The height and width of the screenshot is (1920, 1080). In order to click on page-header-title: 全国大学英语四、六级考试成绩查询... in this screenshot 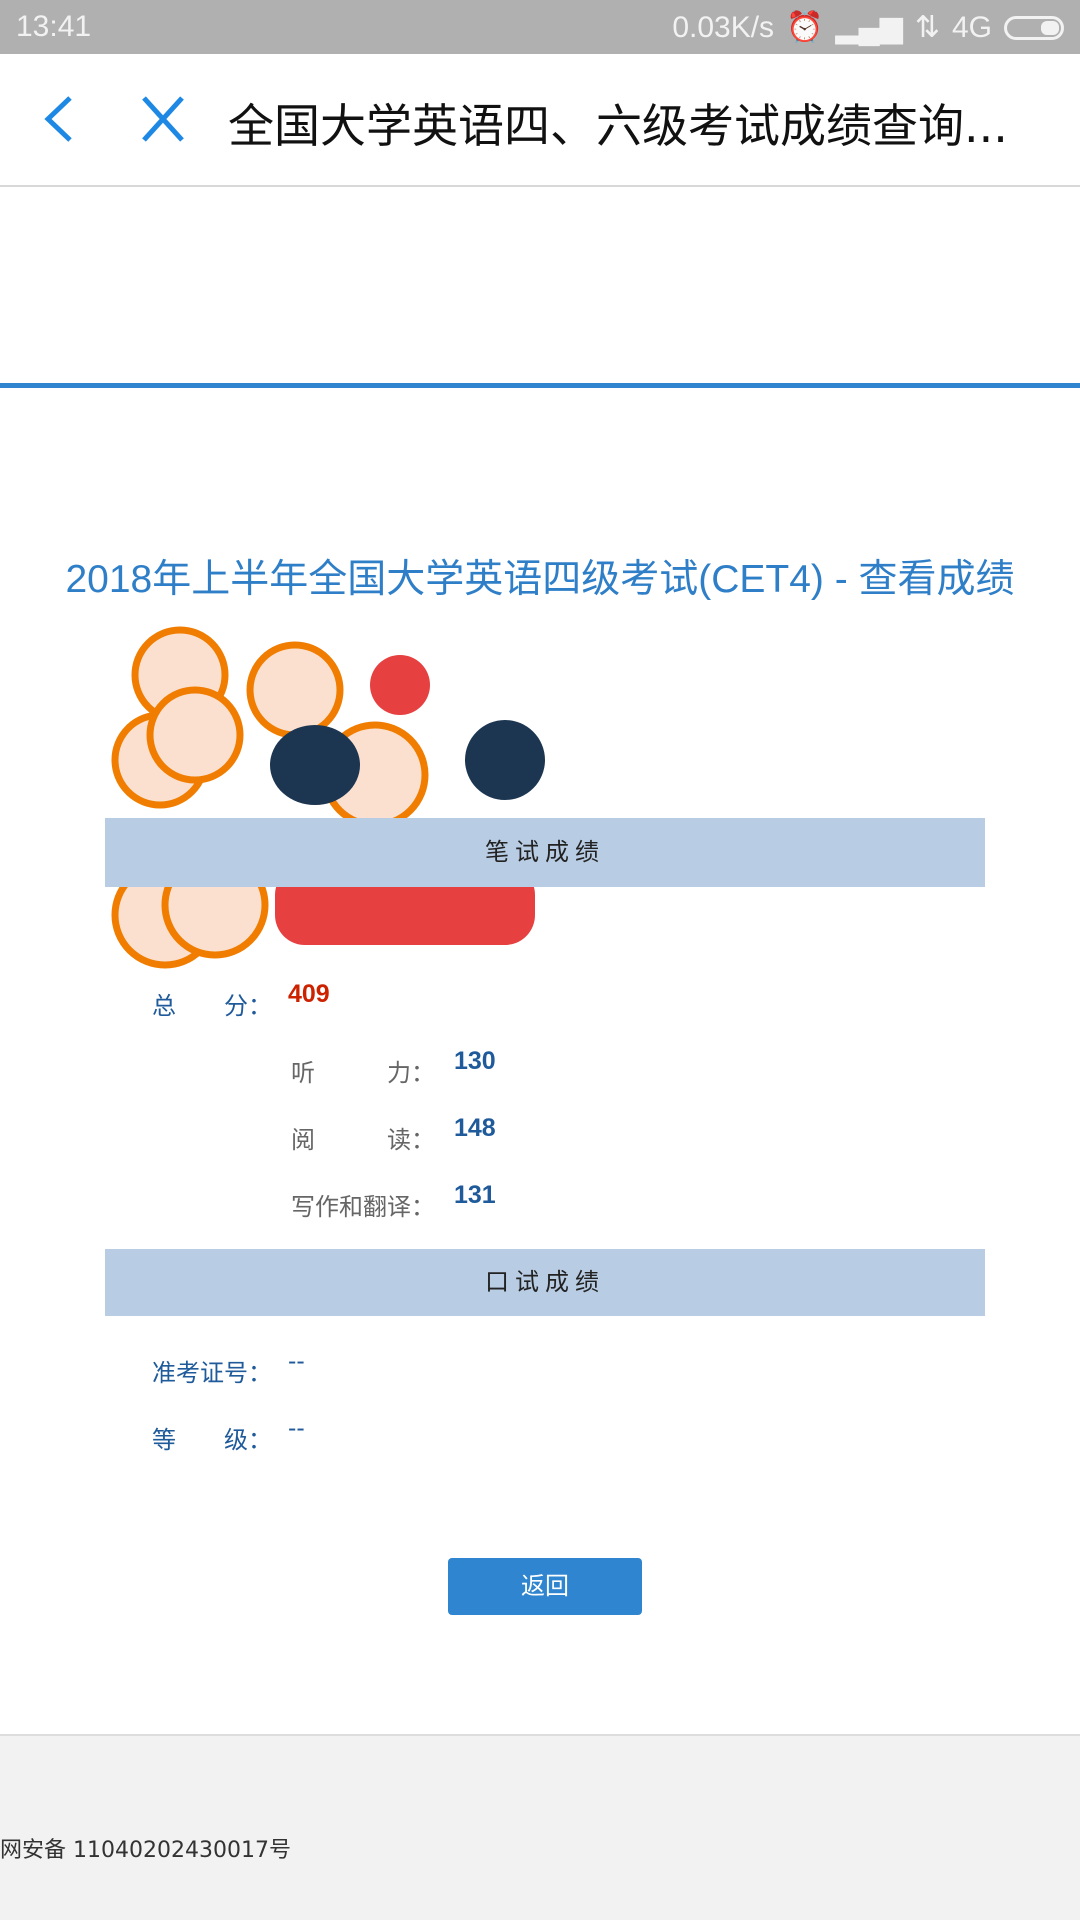, I will do `click(618, 126)`.